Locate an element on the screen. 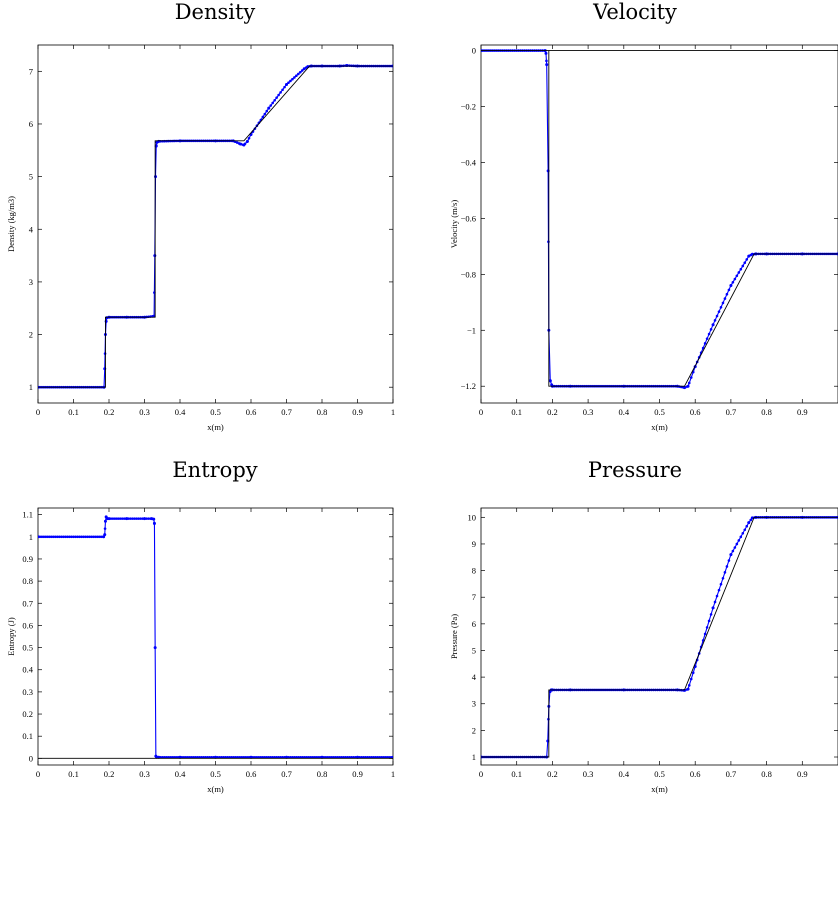 This screenshot has width=838, height=901. y-axis-label-density: Density (kg/m3) is located at coordinates (11, 224).